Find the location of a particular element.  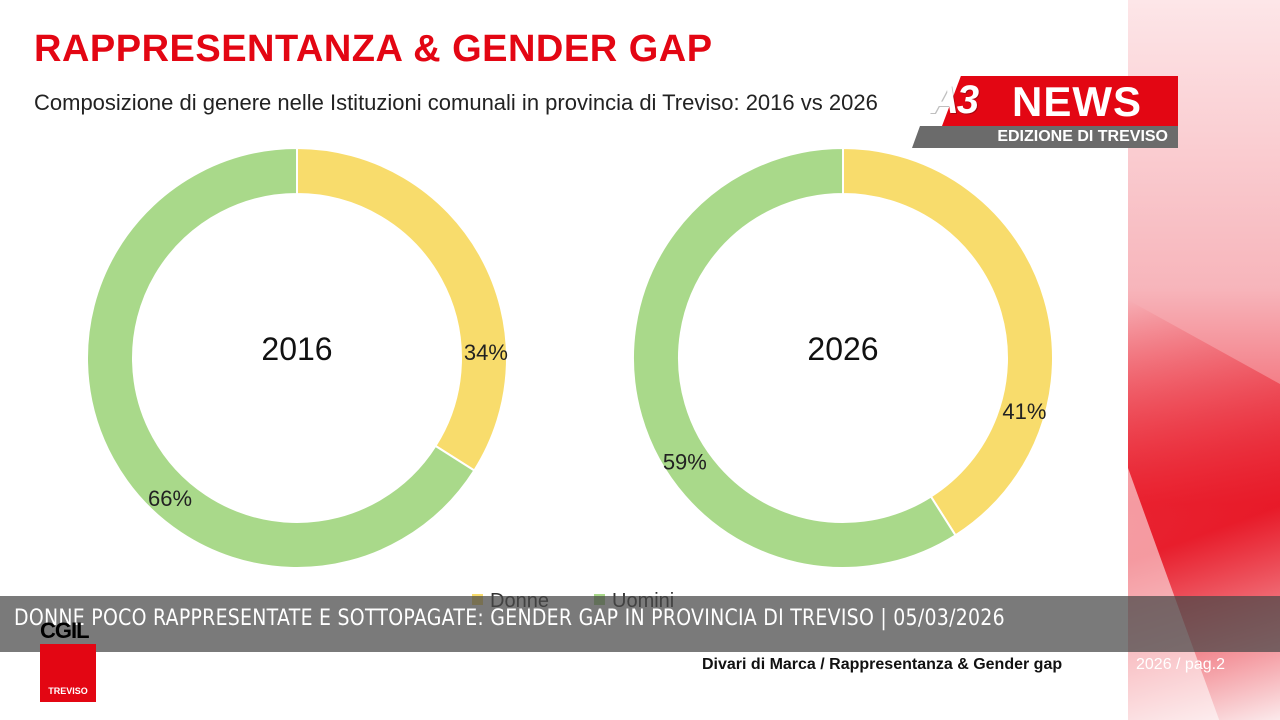

donut-slice-uomini-2026 is located at coordinates (794, 357).